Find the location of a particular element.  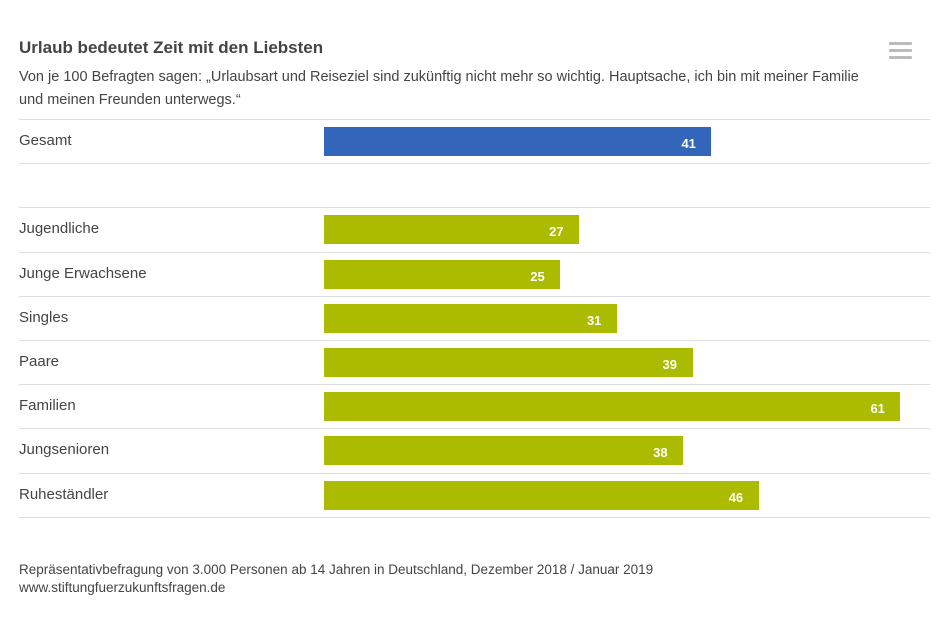

category-label: Ruheständler is located at coordinates (64, 494).